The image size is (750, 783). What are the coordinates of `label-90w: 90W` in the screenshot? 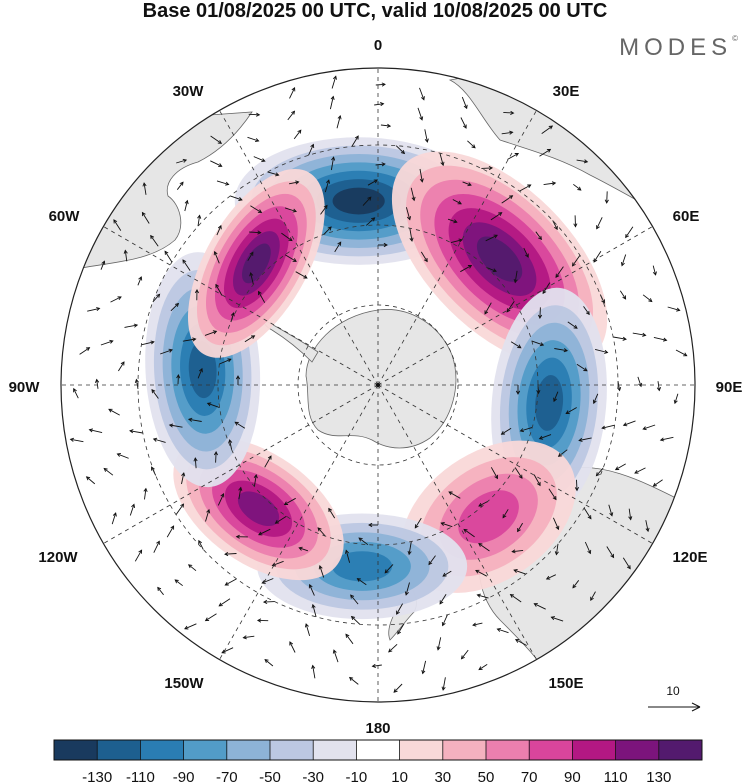 It's located at (25, 387).